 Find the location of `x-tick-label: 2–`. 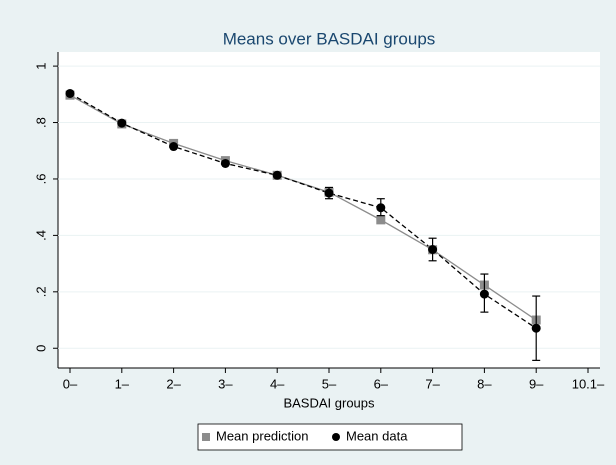

x-tick-label: 2– is located at coordinates (173, 383).